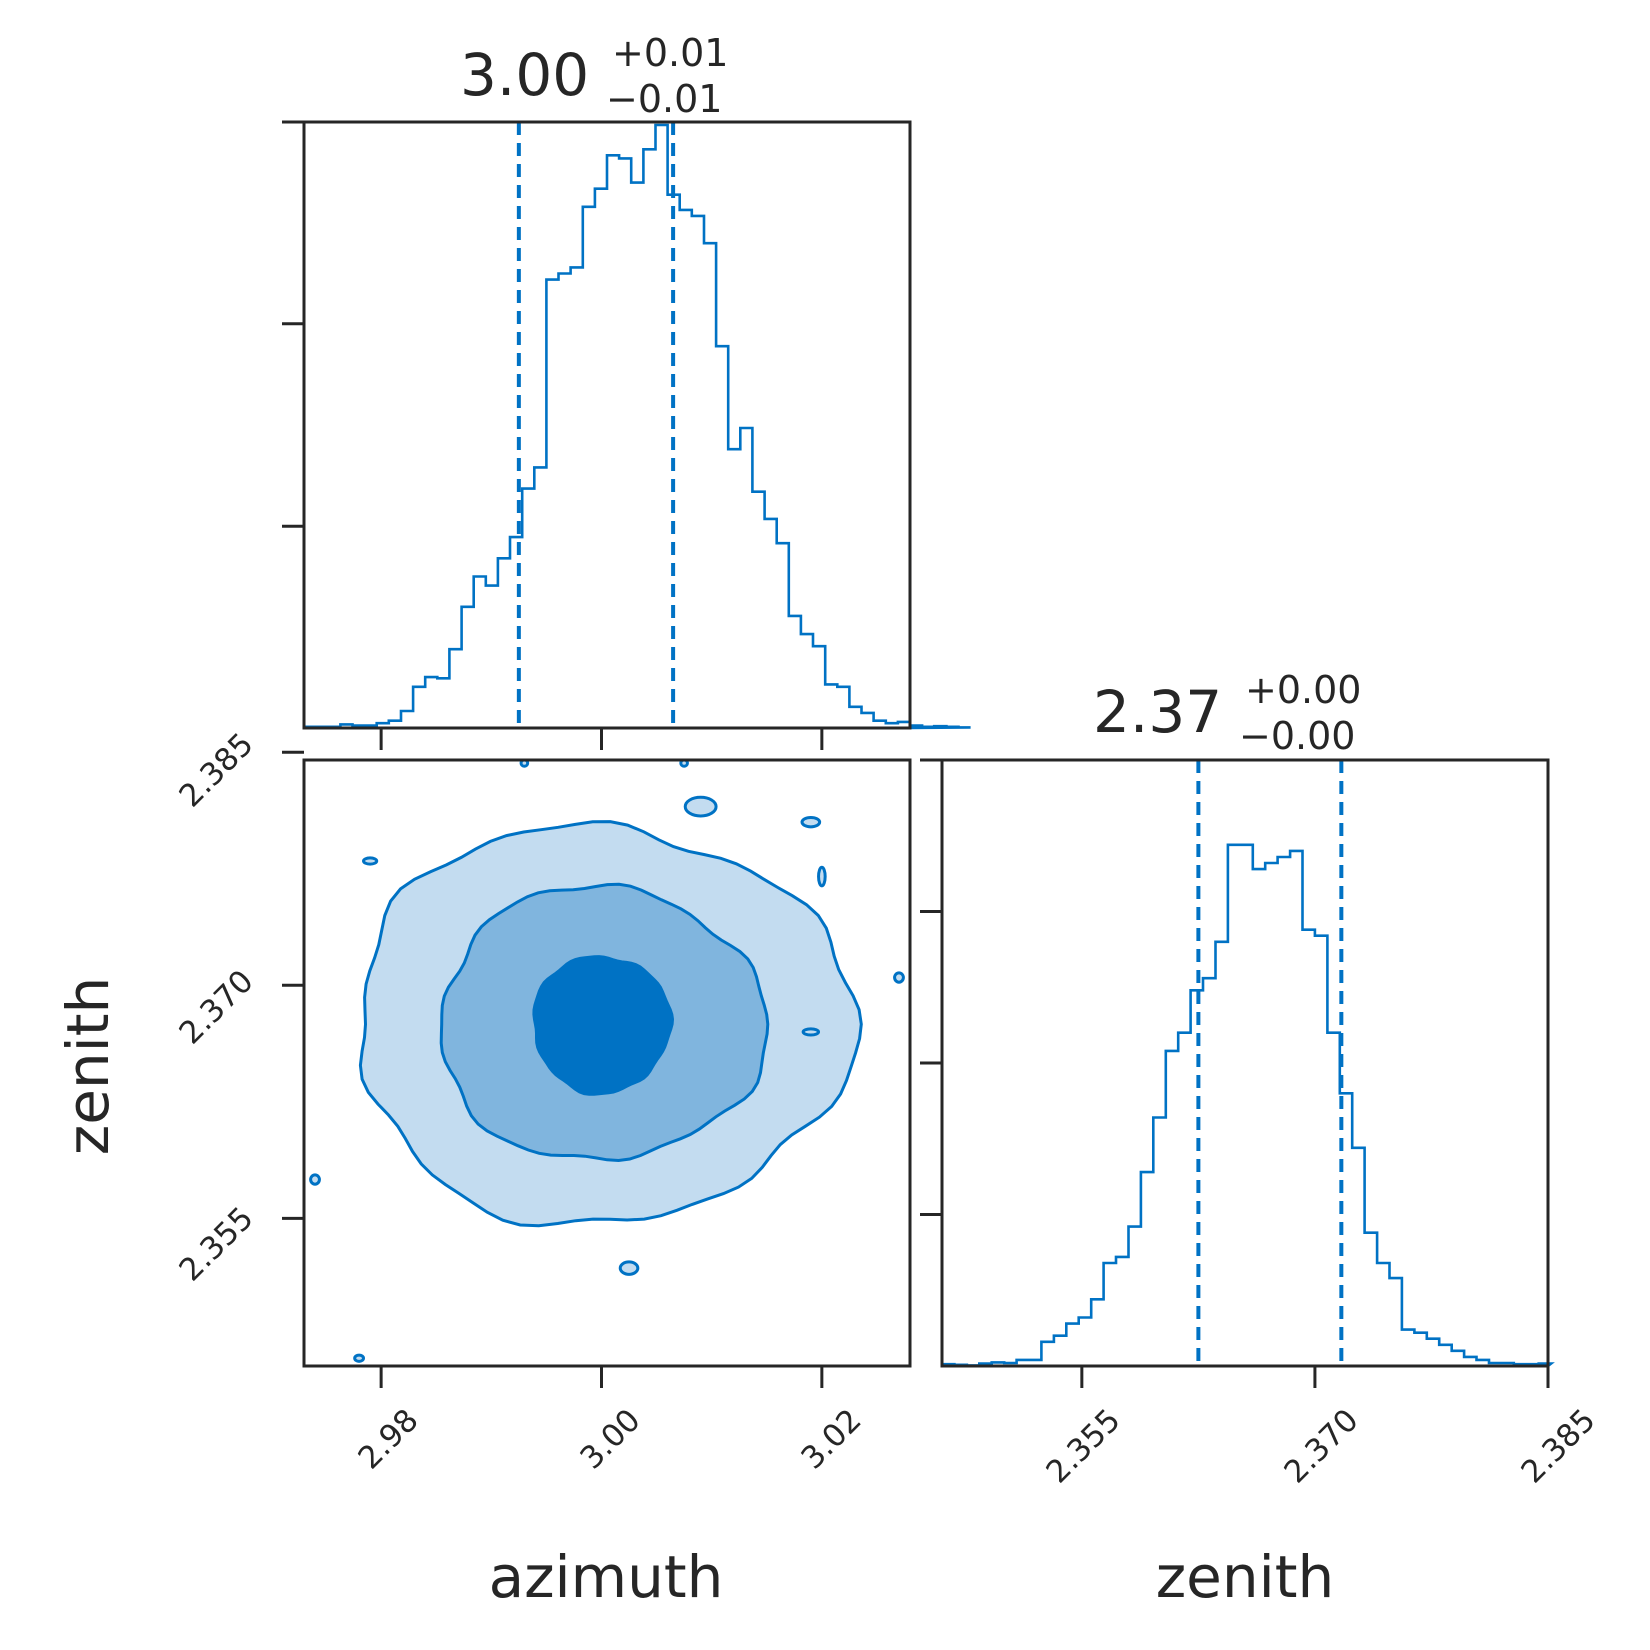 The height and width of the screenshot is (1650, 1650). I want to click on zenith-y-tick-label: 2.370, so click(216, 1007).